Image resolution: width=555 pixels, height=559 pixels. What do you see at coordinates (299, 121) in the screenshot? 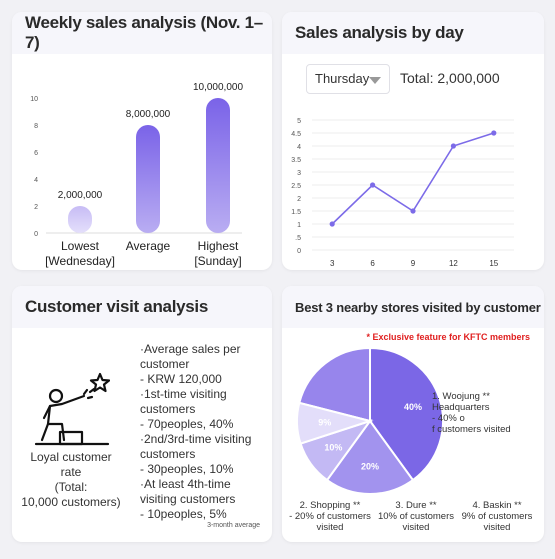
I see `y-tick-label: 5` at bounding box center [299, 121].